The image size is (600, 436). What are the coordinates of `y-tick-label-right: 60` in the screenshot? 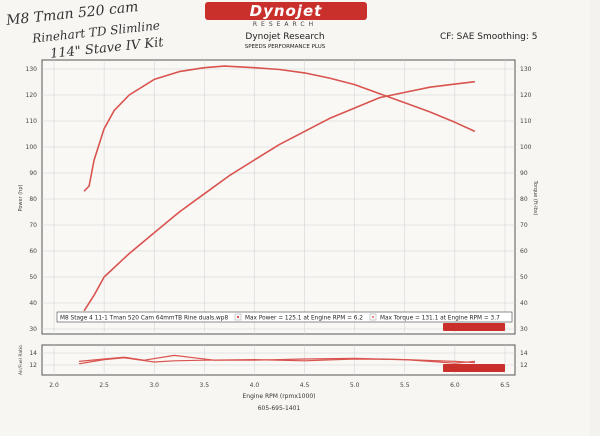 It's located at (524, 251).